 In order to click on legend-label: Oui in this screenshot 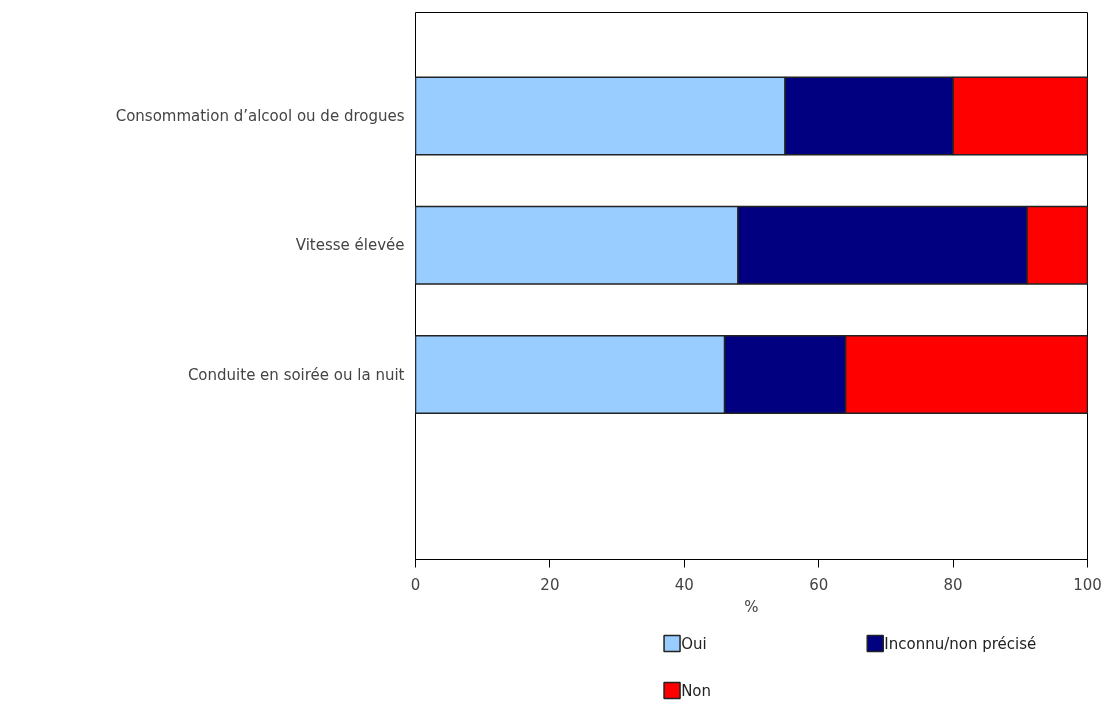, I will do `click(694, 643)`.